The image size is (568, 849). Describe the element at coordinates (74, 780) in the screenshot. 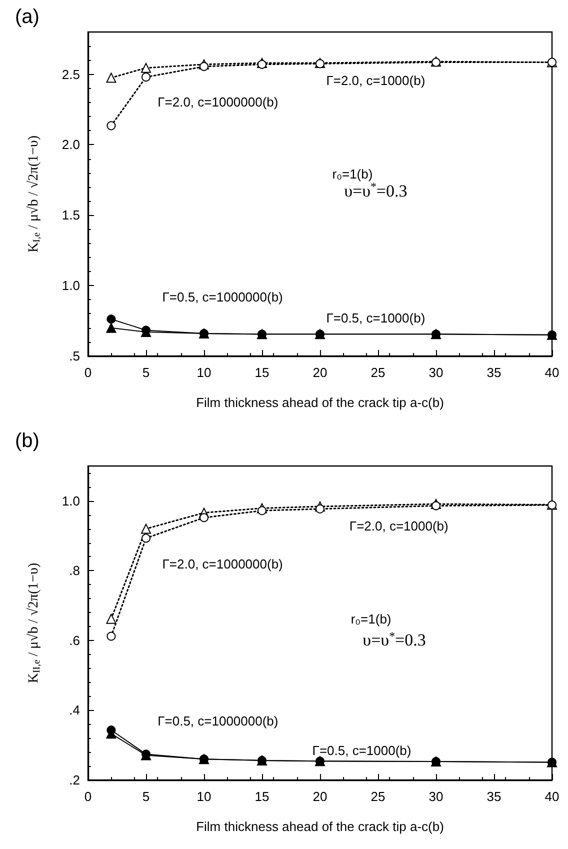

I see `y-tick-label: .2` at that location.